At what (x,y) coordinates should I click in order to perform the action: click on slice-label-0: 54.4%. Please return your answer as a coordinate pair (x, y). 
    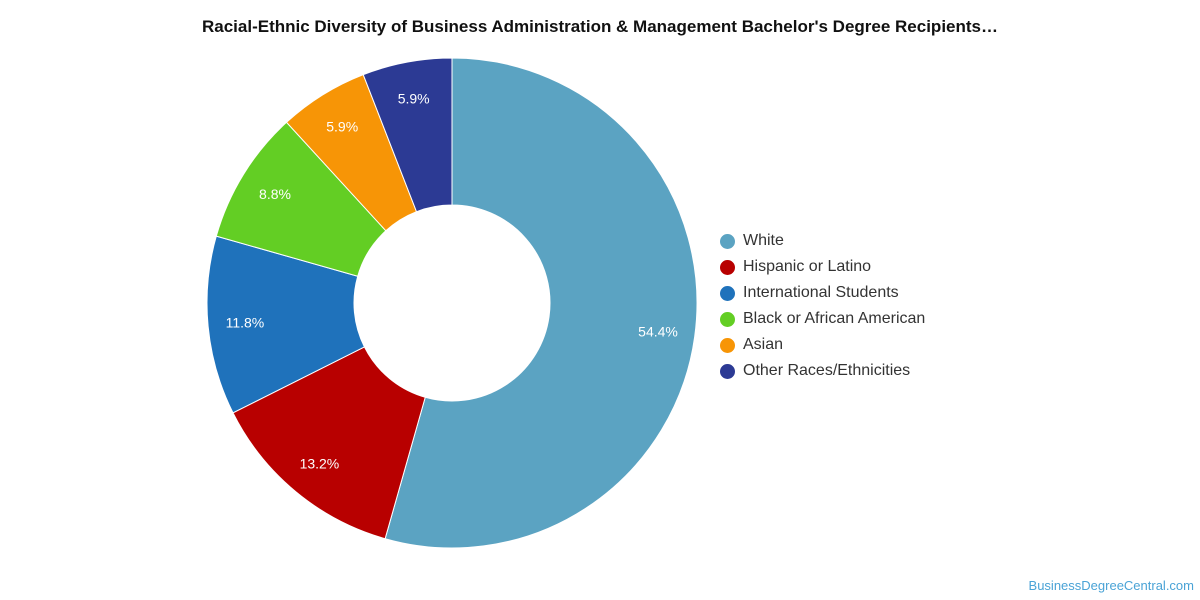
    Looking at the image, I should click on (658, 332).